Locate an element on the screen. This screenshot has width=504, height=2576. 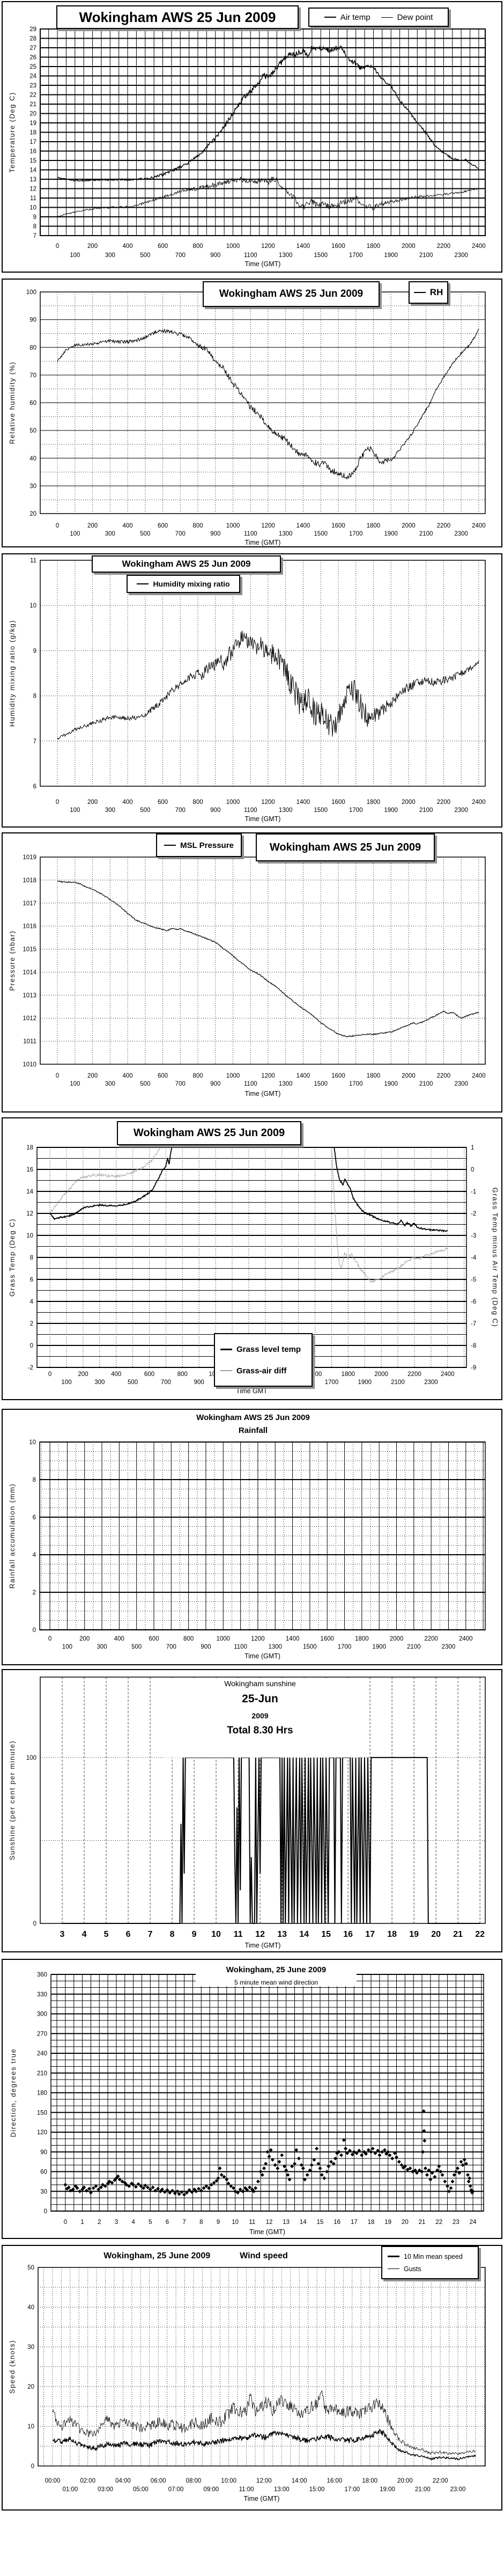
svg-text: 240 is located at coordinates (42, 2054).